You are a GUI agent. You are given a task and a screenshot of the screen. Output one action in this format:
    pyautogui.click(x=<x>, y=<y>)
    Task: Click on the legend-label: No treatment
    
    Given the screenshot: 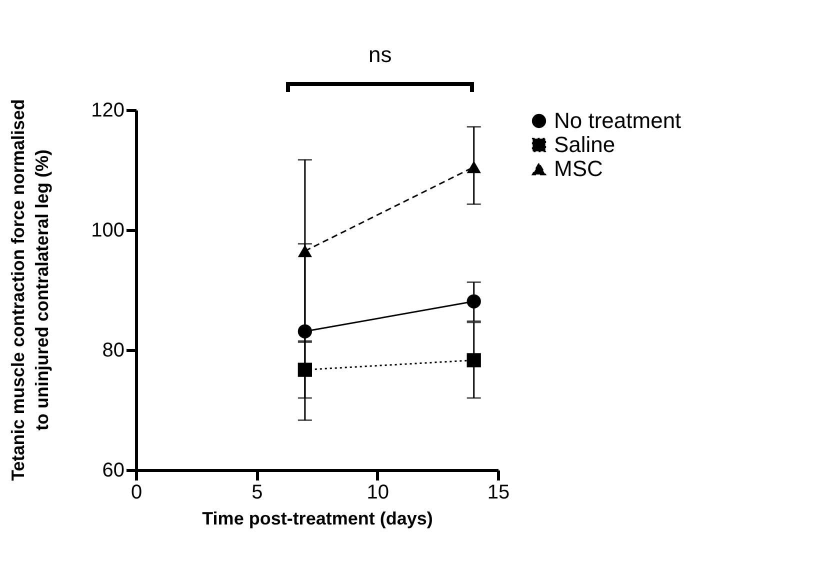 What is the action you would take?
    pyautogui.click(x=618, y=120)
    